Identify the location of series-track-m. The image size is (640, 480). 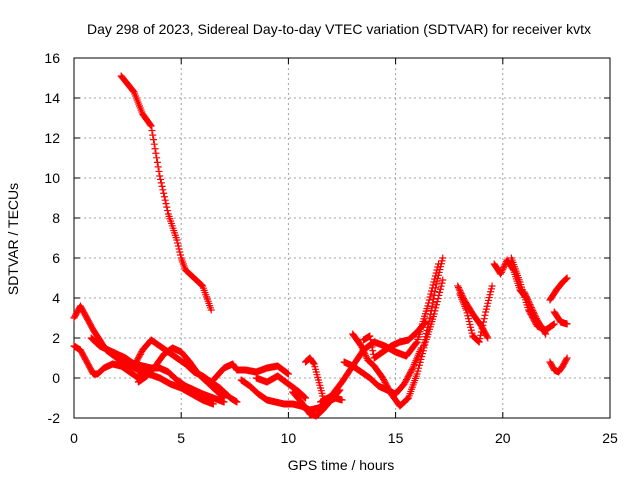
(379, 333).